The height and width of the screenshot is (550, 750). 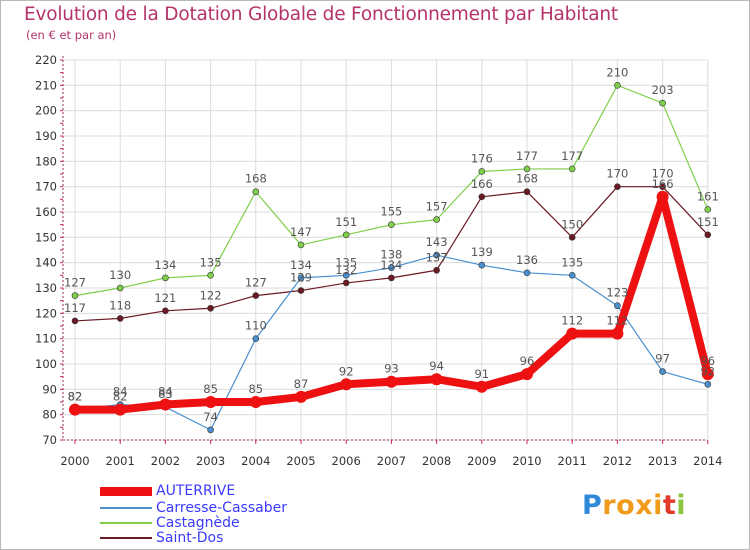 What do you see at coordinates (126, 508) in the screenshot?
I see `legend-swatch-carresse-cassaber` at bounding box center [126, 508].